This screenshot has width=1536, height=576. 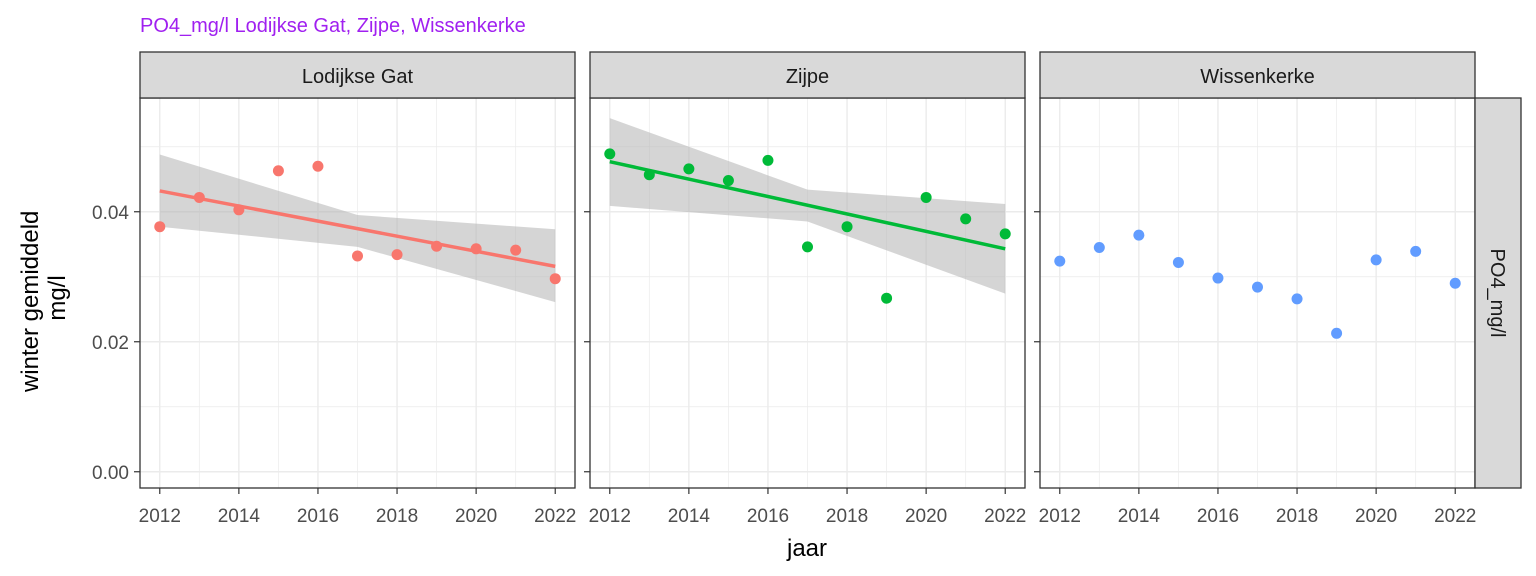 I want to click on row-strip, so click(x=1498, y=293).